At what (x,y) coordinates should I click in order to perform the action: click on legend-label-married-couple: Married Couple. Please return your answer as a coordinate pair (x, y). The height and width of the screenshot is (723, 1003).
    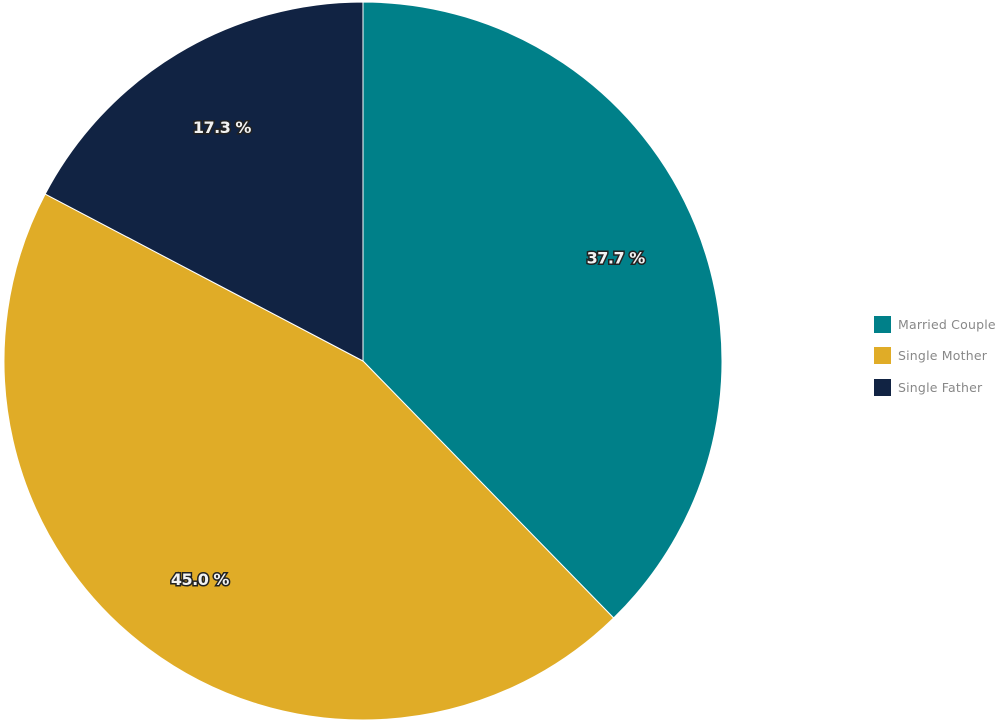
    Looking at the image, I should click on (947, 324).